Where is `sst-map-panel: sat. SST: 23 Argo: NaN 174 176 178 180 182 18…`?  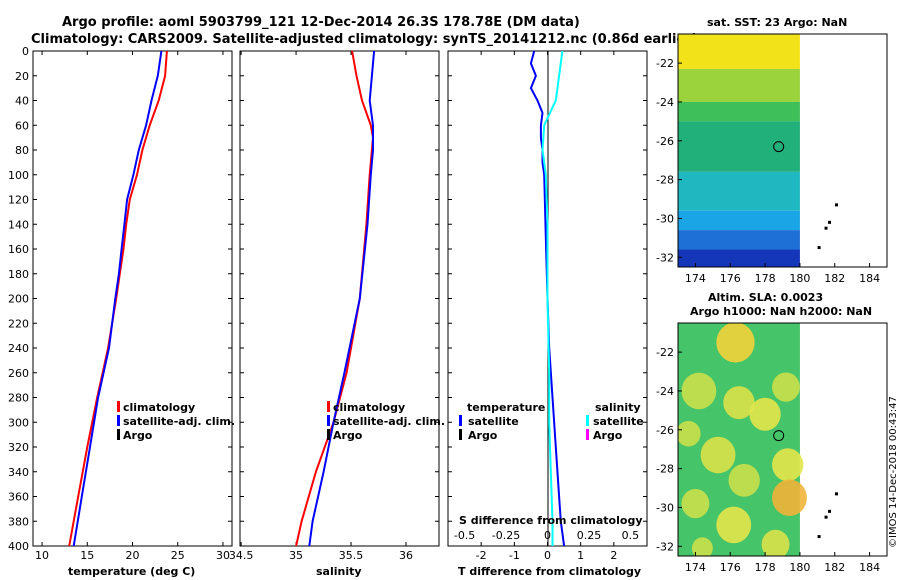
sst-map-panel: sat. SST: 23 Argo: NaN 174 176 178 180 182 18… is located at coordinates (772, 150).